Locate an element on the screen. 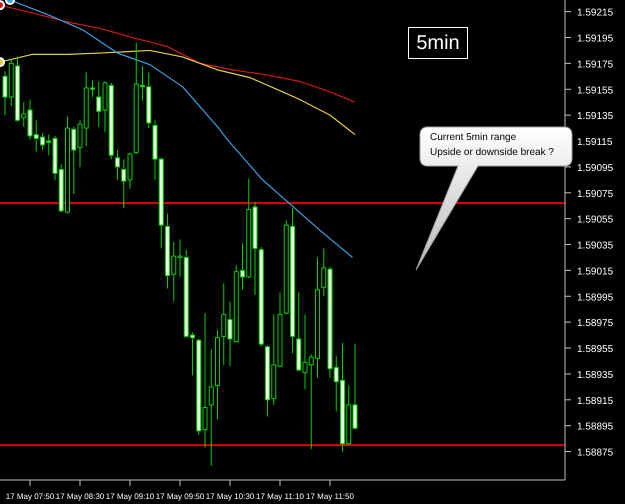 The height and width of the screenshot is (504, 625). y-tick-label: 1.58955 is located at coordinates (595, 350).